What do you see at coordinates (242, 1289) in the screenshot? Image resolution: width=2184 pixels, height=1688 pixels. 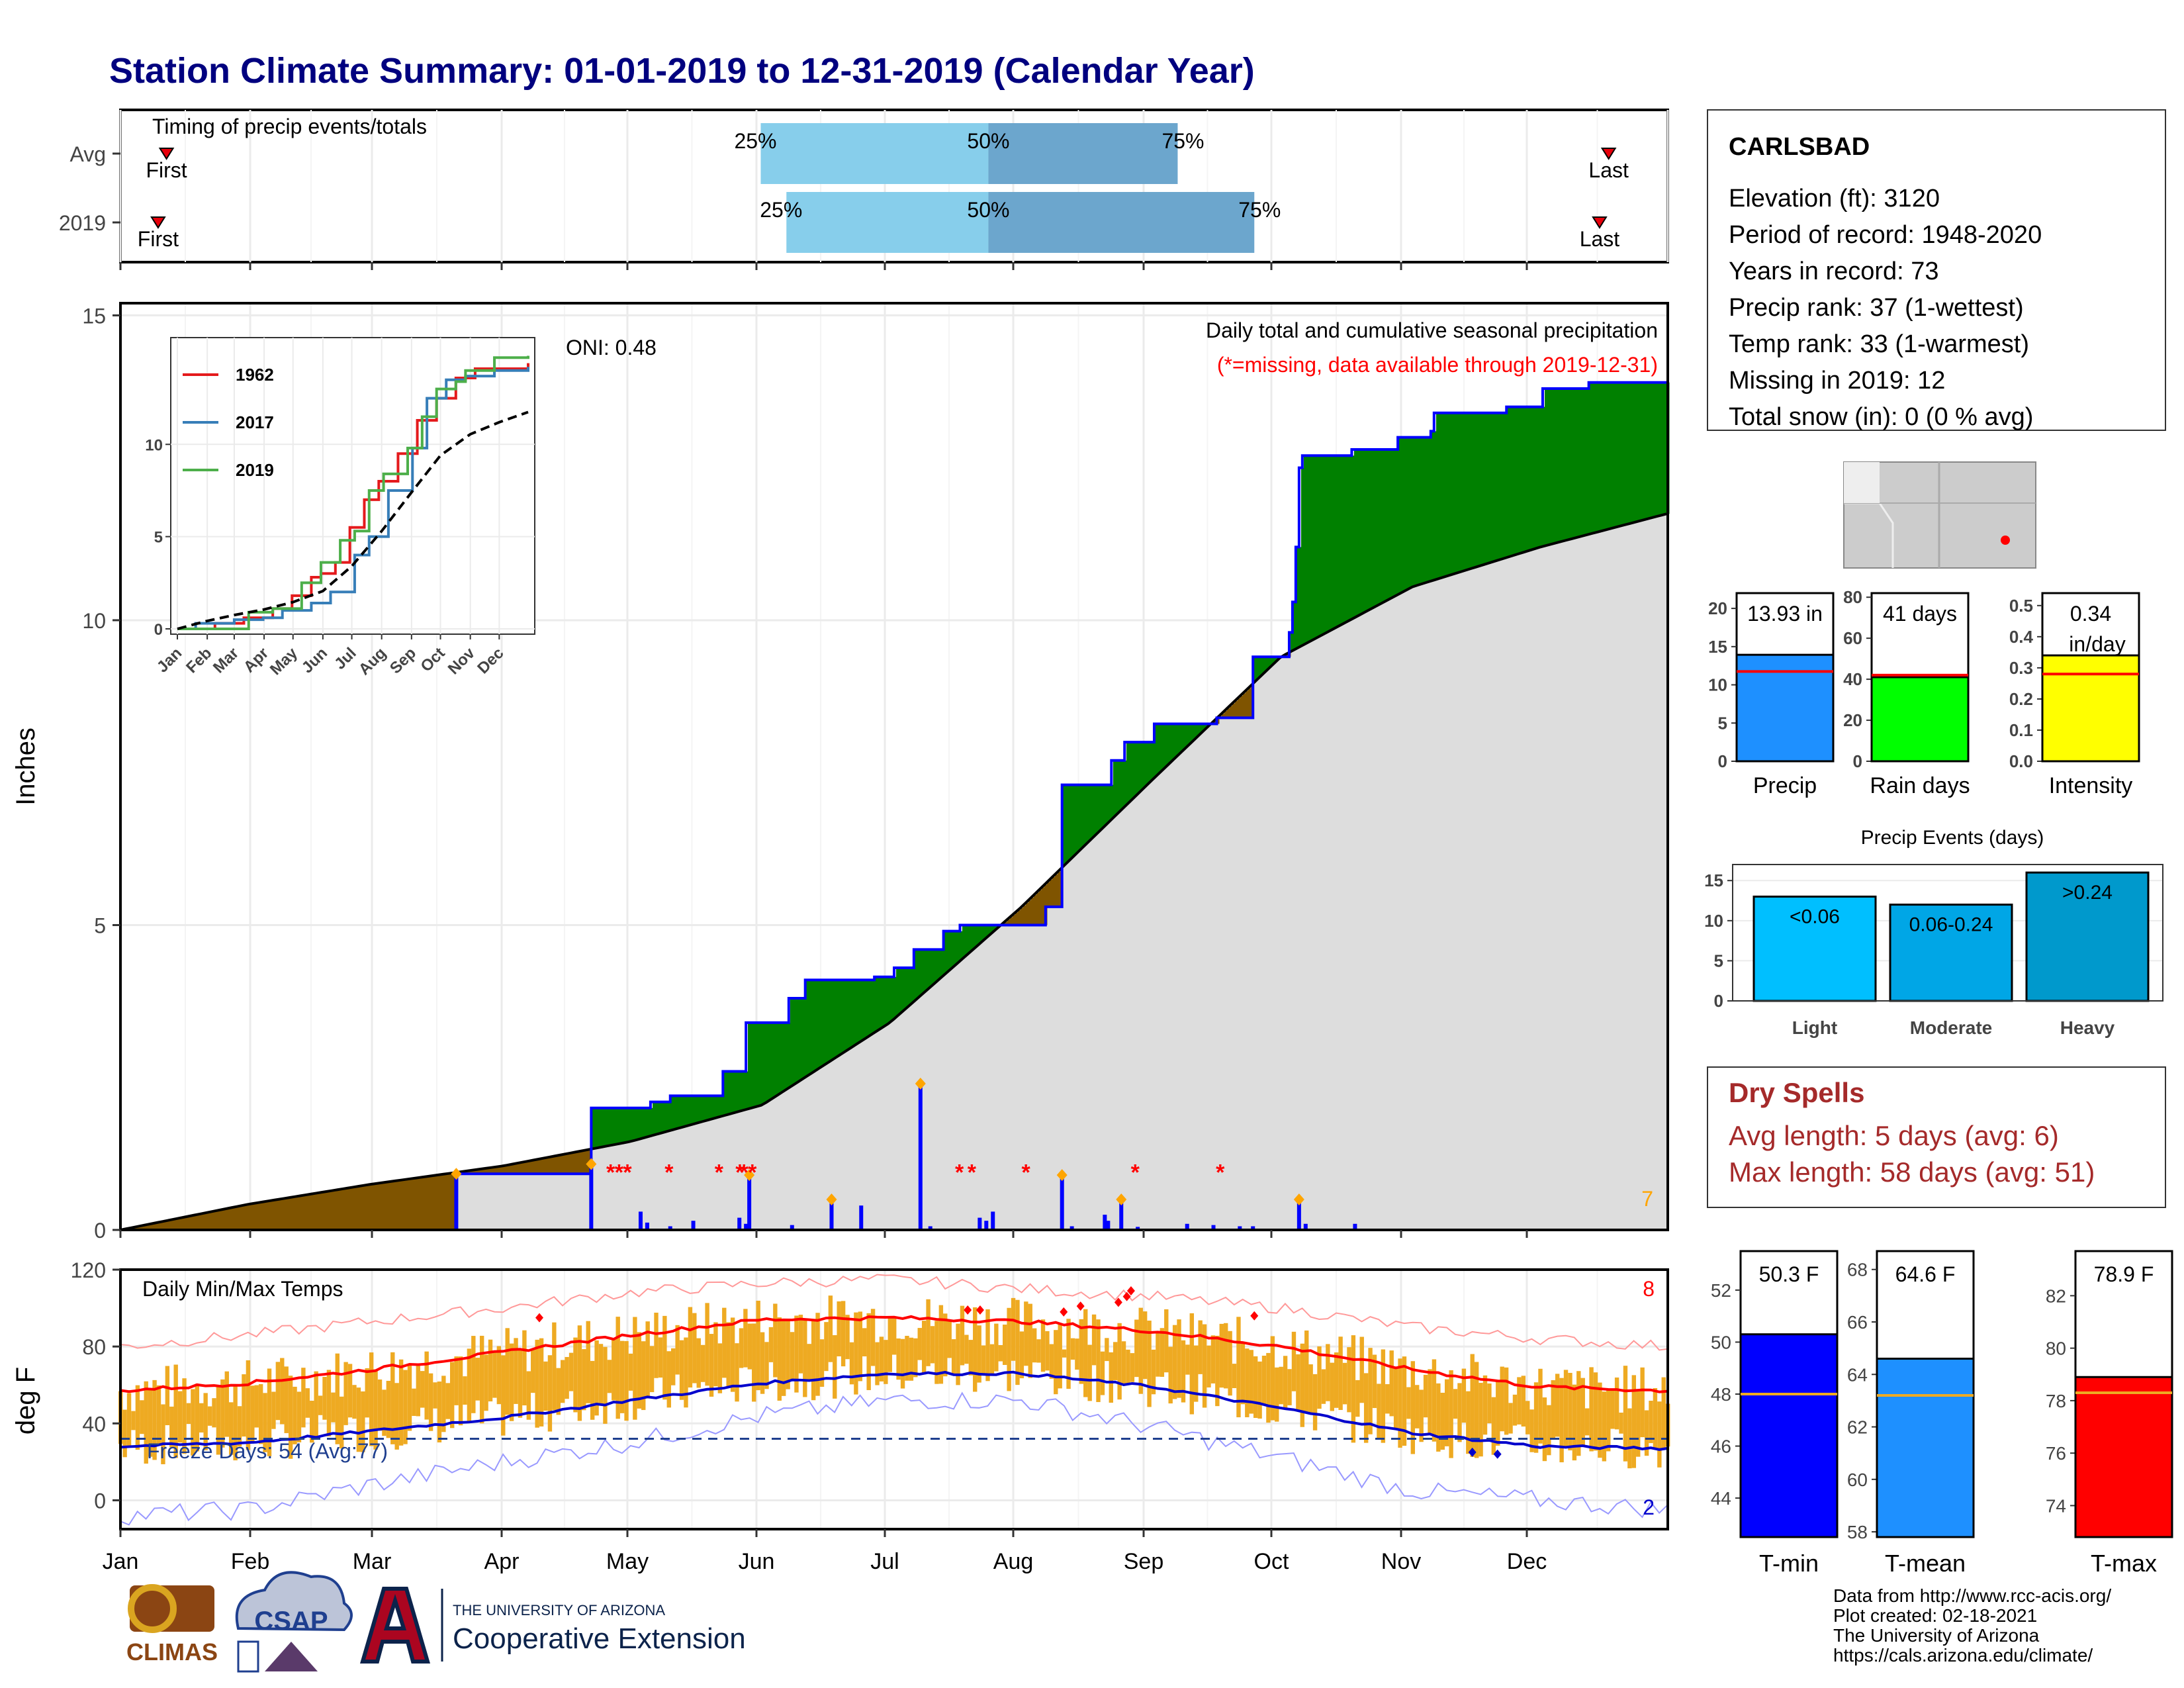 I see `temp-title: Daily Min/Max Temps` at bounding box center [242, 1289].